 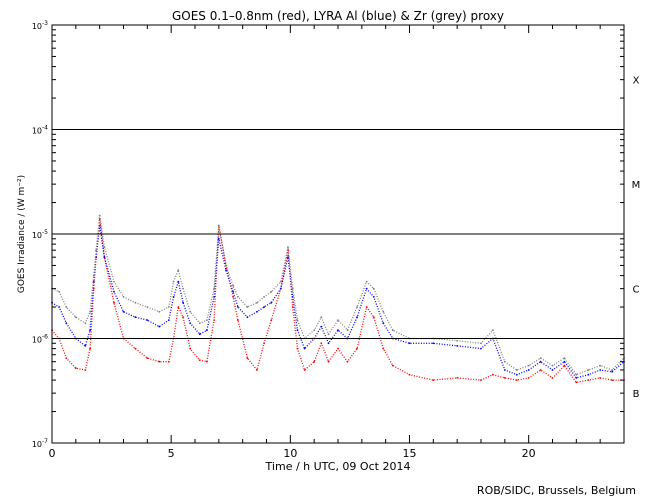 What do you see at coordinates (529, 453) in the screenshot?
I see `x-tick-label: 20` at bounding box center [529, 453].